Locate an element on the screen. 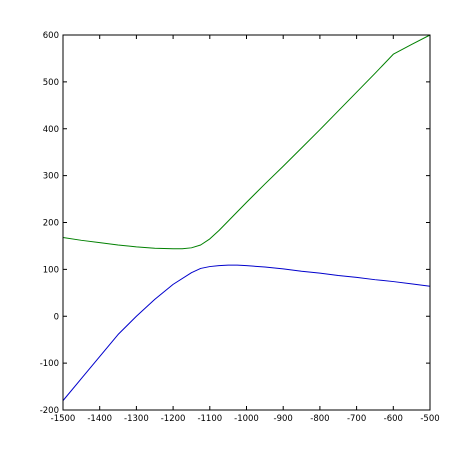 The image size is (474, 466). y-tick-label: 0 is located at coordinates (56, 317).